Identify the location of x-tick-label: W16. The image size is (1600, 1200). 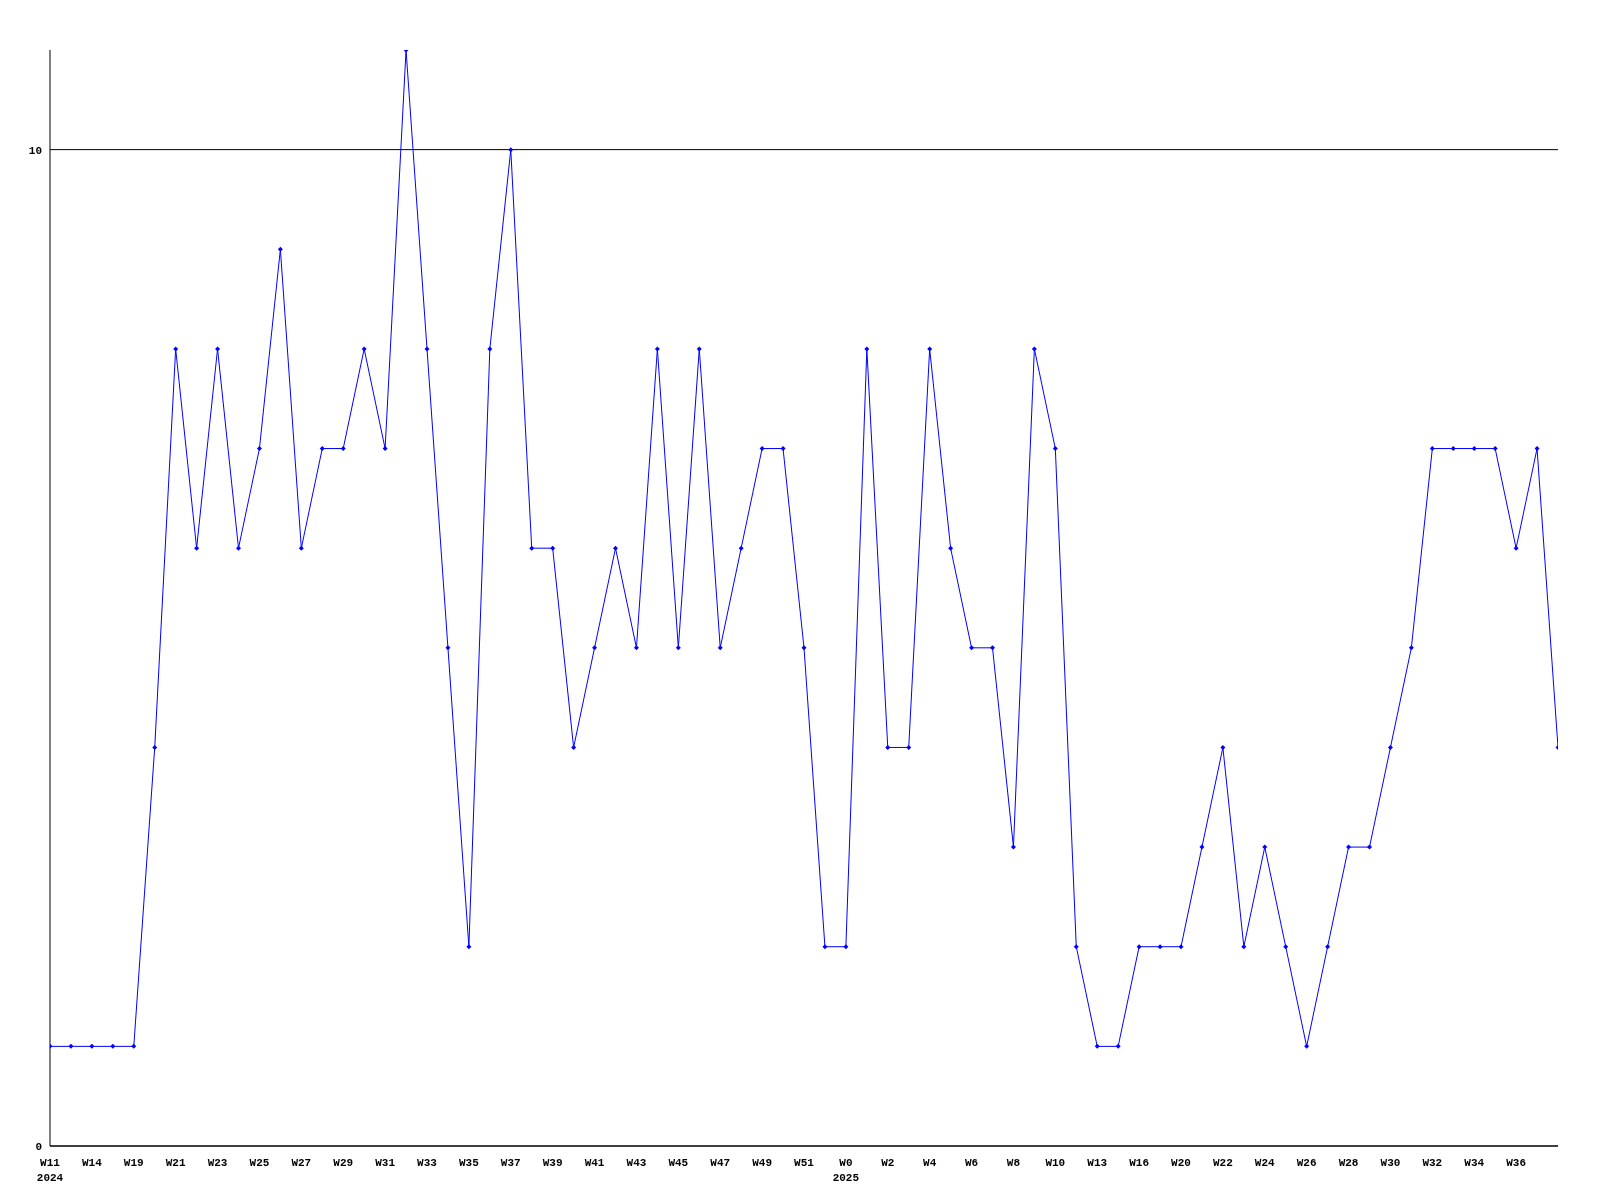
(1139, 1163).